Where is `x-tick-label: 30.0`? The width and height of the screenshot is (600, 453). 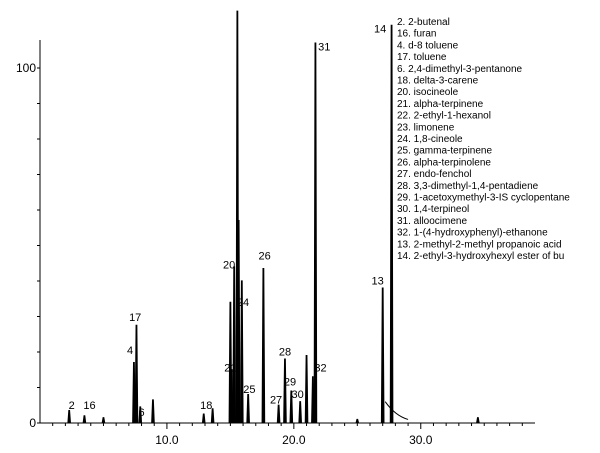
x-tick-label: 30.0 is located at coordinates (421, 440).